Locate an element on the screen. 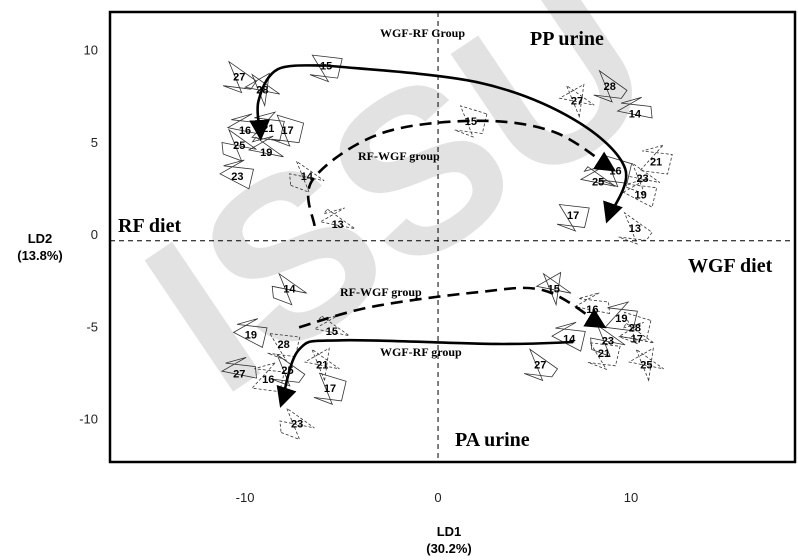 The width and height of the screenshot is (798, 560). pp-urine-label: PP urine is located at coordinates (567, 39).